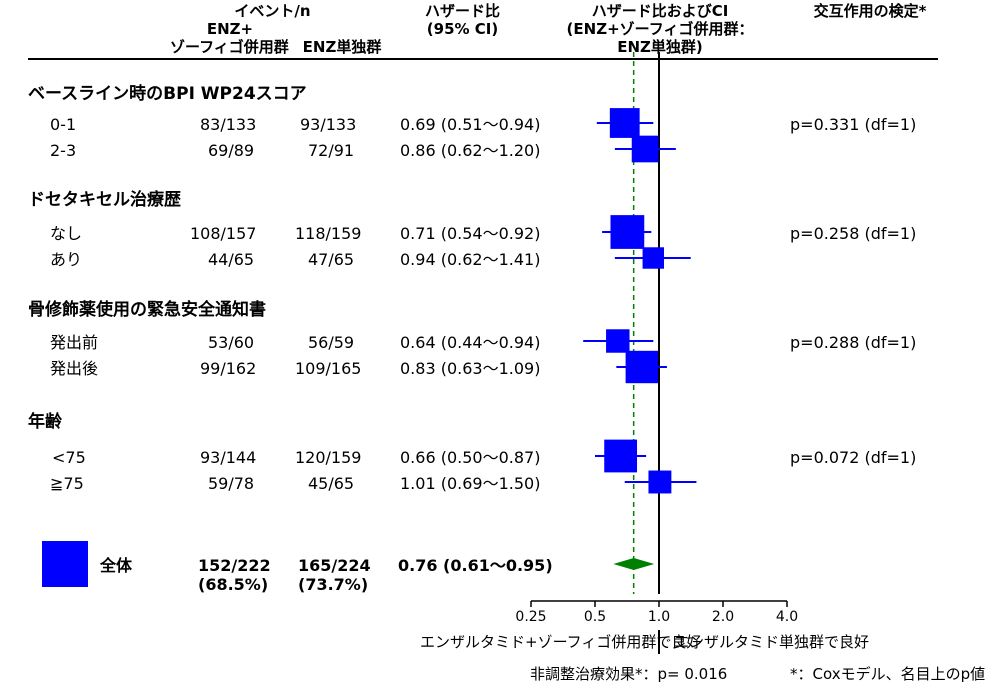 Image resolution: width=1000 pixels, height=689 pixels. I want to click on row-combo-events: 108/157, so click(223, 233).